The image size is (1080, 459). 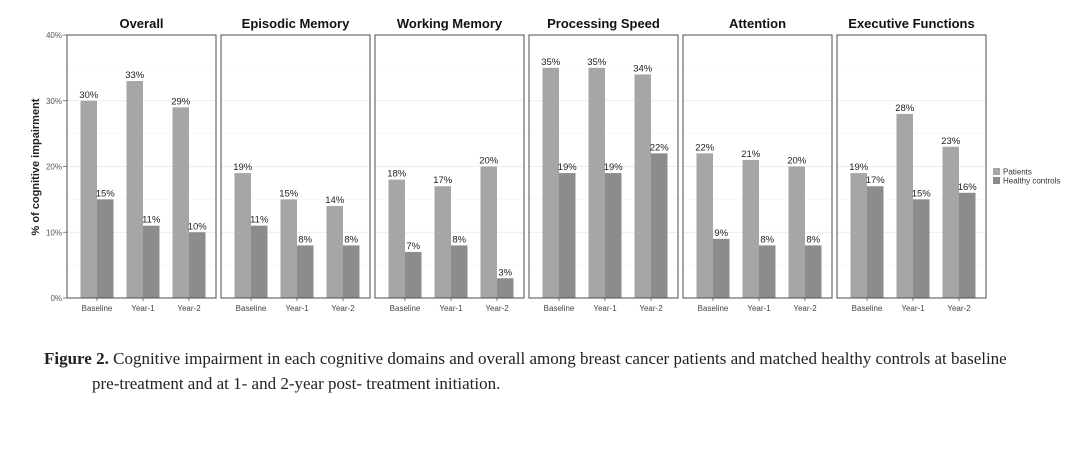 What do you see at coordinates (450, 23) in the screenshot?
I see `panel-title: Working Memory` at bounding box center [450, 23].